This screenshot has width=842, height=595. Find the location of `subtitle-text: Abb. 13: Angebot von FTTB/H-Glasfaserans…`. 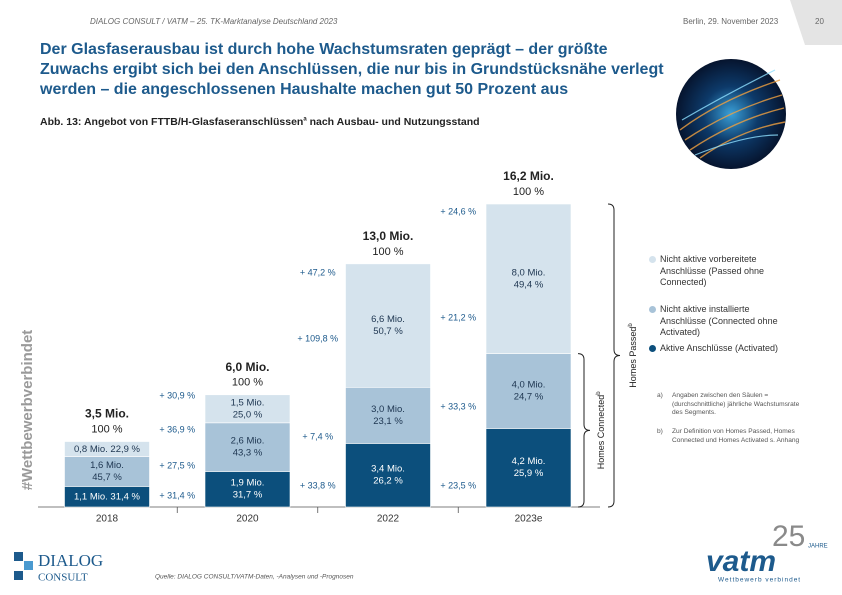

subtitle-text: Abb. 13: Angebot von FTTB/H-Glasfaserans… is located at coordinates (172, 122).